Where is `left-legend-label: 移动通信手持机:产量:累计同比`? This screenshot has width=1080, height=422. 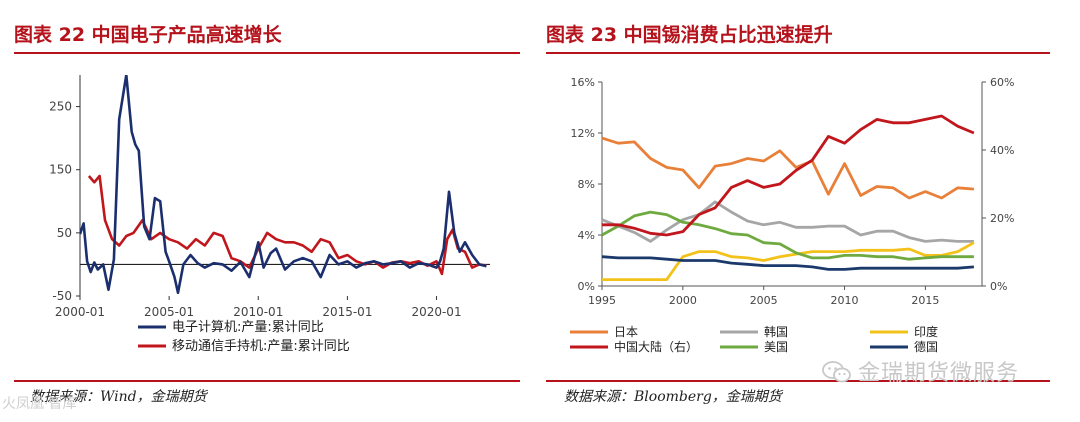
left-legend-label: 移动通信手持机:产量:累计同比 is located at coordinates (261, 346).